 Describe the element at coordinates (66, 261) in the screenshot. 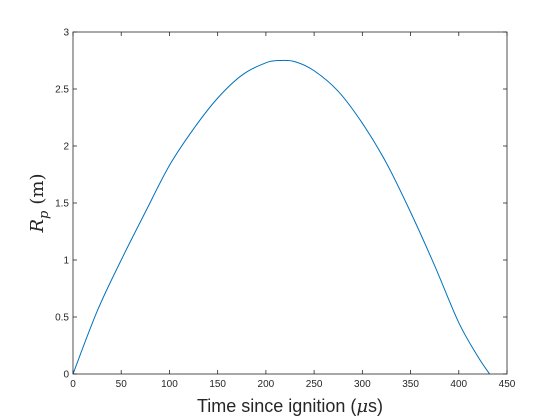

I see `y-tick-label: 1` at that location.